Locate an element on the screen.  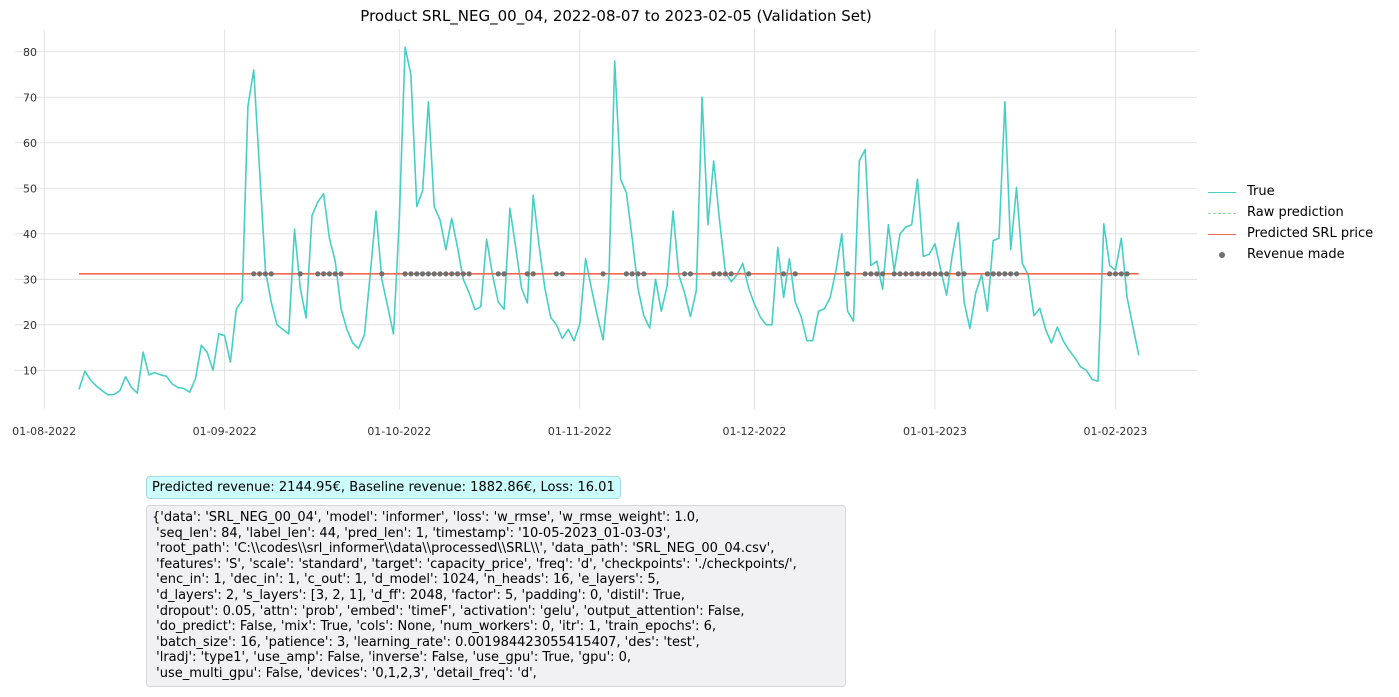
legend-item-true: True is located at coordinates (1290, 191).